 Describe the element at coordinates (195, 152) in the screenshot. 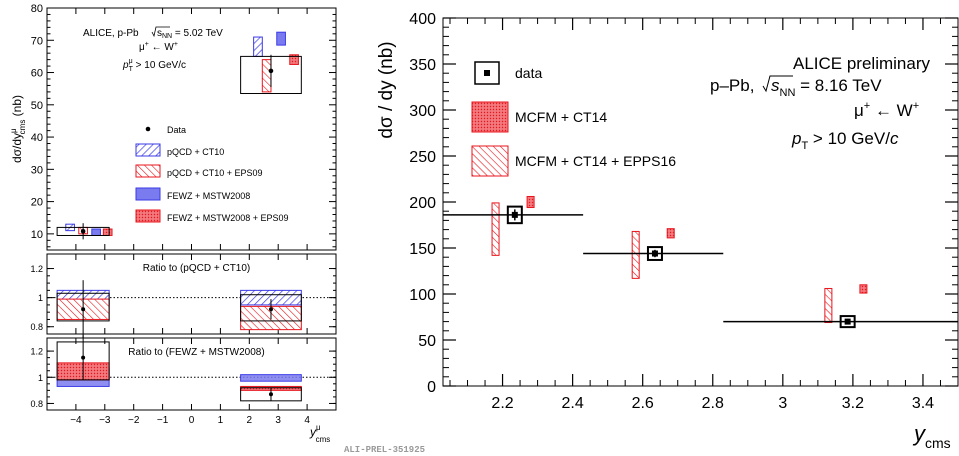

I see `legend-label-1: pQCD + CT10` at that location.